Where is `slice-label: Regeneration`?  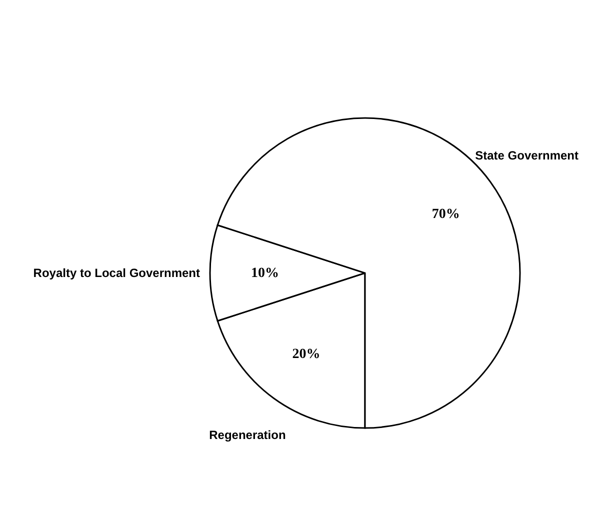 slice-label: Regeneration is located at coordinates (247, 435).